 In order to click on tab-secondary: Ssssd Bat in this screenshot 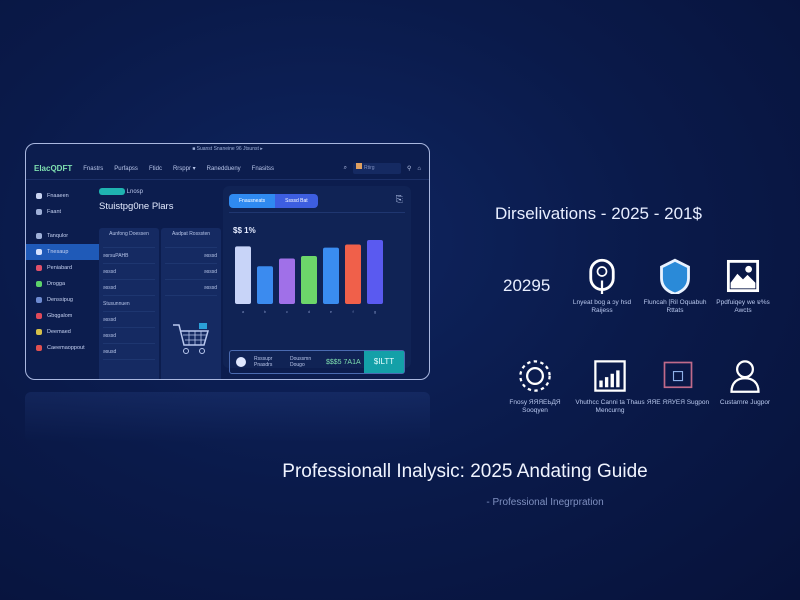, I will do `click(296, 201)`.